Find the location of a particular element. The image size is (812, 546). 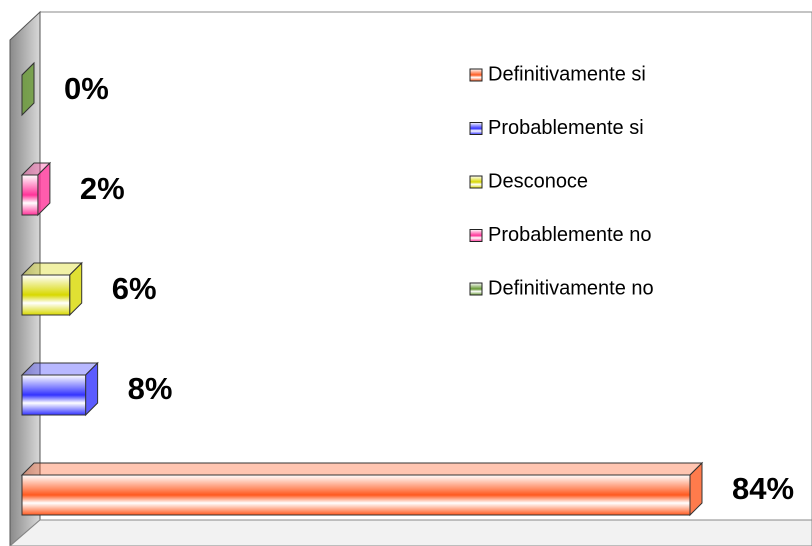

legend-label: Definitivamente no is located at coordinates (571, 288).